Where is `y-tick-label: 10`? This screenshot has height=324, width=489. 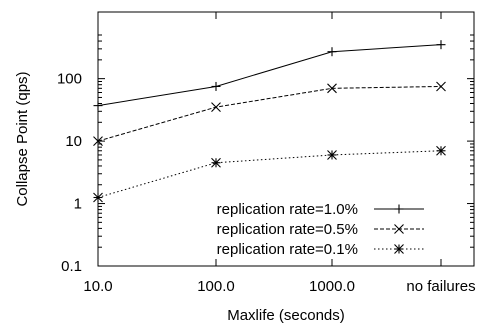
y-tick-label: 10 is located at coordinates (73, 141).